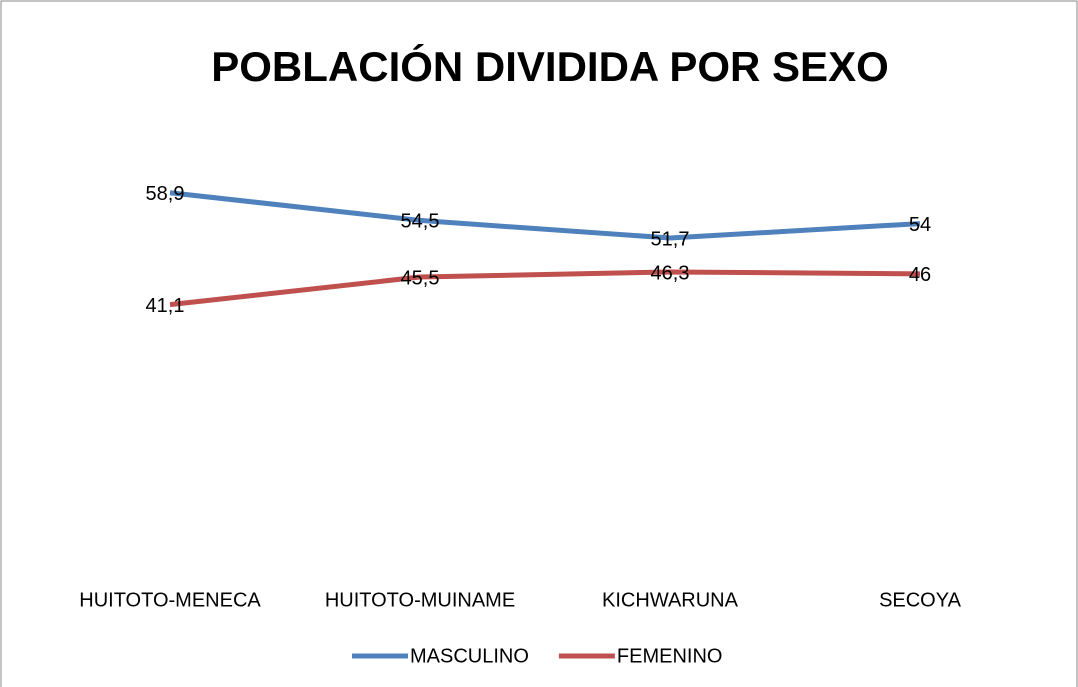  I want to click on data-label: 46,3, so click(670, 273).